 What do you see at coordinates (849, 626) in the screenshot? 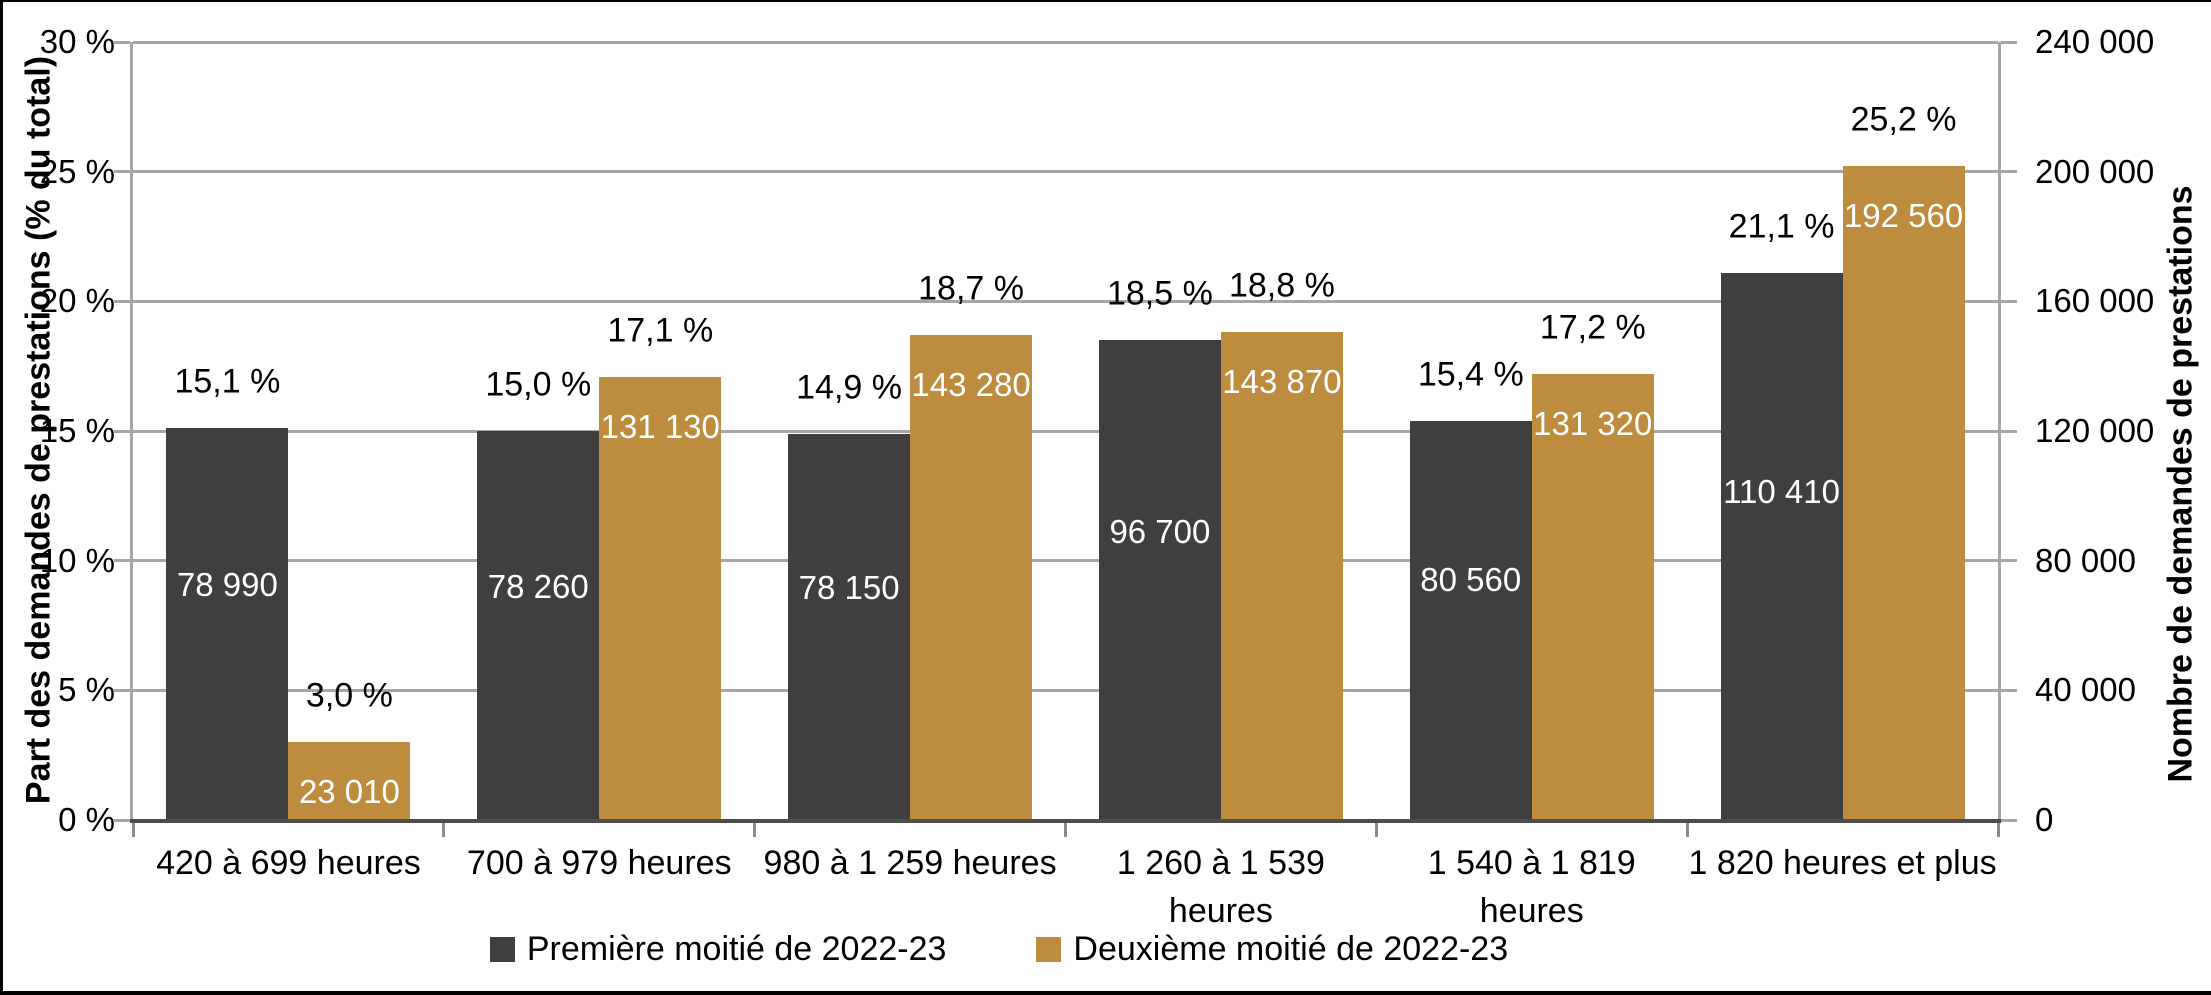
I see `bar-first-half-cat3` at bounding box center [849, 626].